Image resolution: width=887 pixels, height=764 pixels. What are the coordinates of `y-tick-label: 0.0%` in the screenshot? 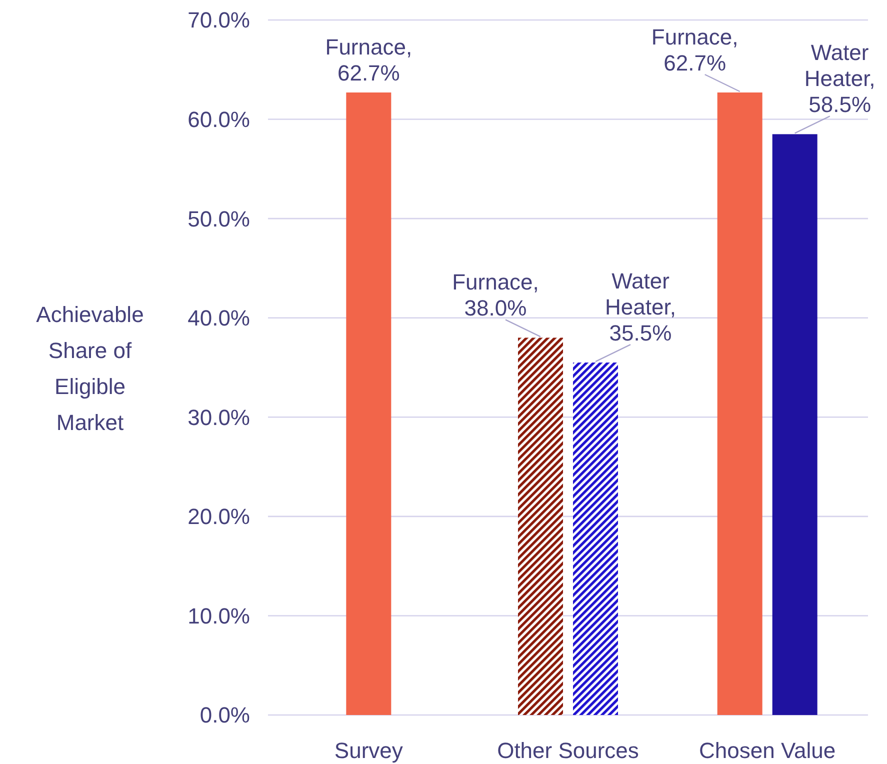 It's located at (225, 715).